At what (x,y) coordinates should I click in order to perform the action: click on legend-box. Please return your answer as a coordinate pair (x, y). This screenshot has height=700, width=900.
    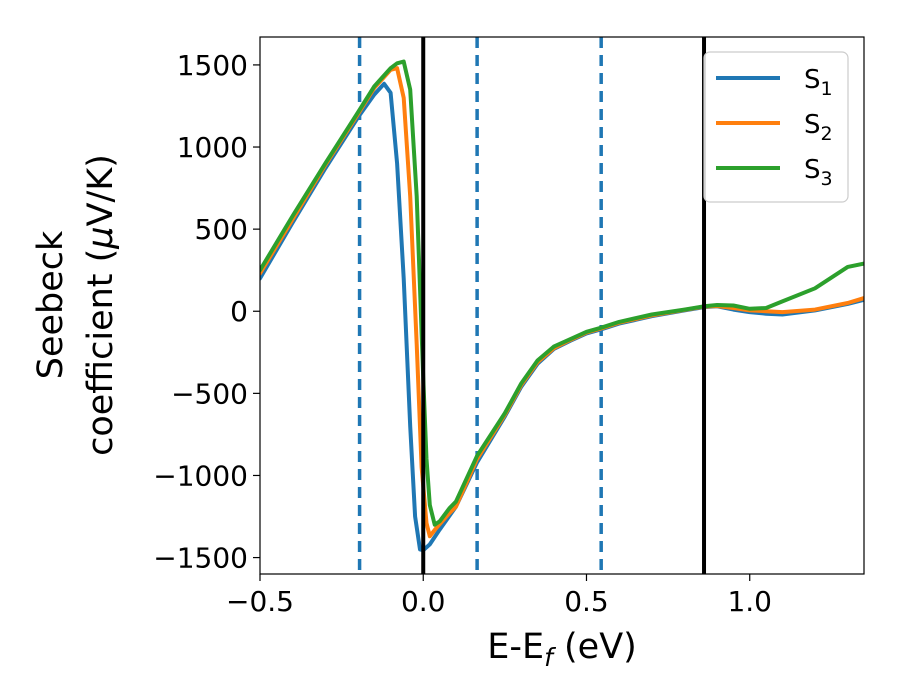
    Looking at the image, I should click on (776, 127).